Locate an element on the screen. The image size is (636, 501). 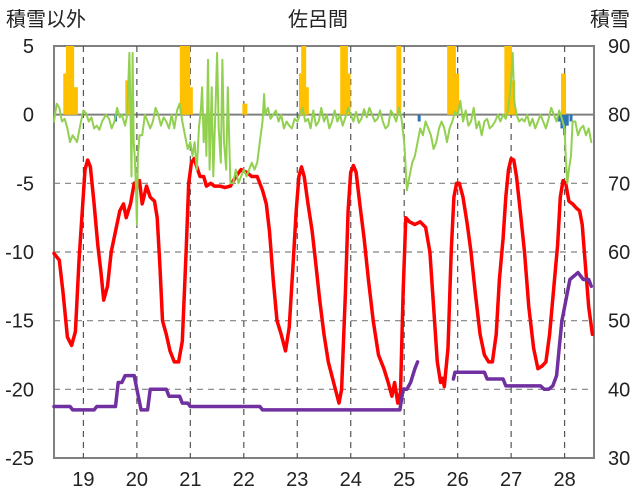
left-tick-label: -15 is located at coordinates (19, 322).